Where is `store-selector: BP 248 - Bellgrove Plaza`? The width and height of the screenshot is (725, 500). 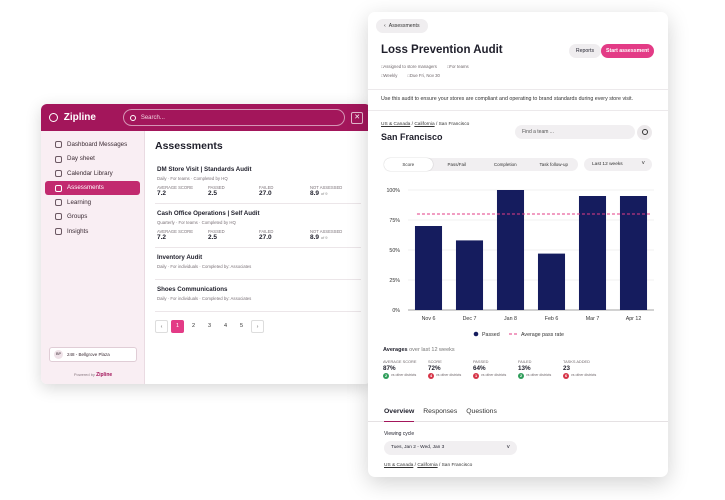
store-selector: BP 248 - Bellgrove Plaza is located at coordinates (93, 354).